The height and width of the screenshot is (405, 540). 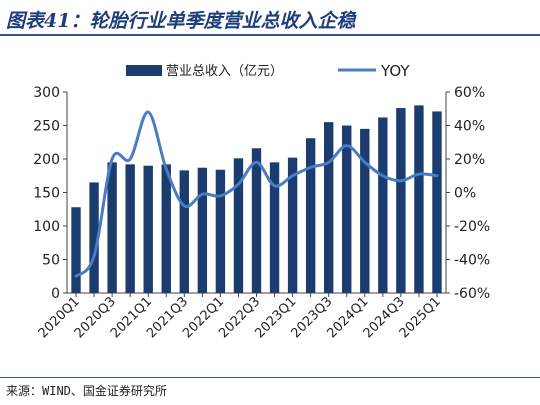 I want to click on y-right-tick-label: 60%, so click(x=469, y=93).